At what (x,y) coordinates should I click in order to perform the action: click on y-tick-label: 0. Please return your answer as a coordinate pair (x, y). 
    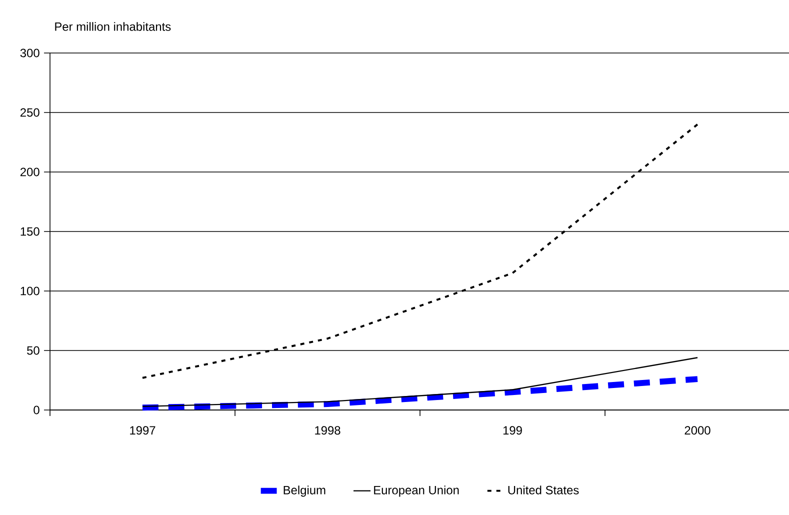
    Looking at the image, I should click on (37, 410).